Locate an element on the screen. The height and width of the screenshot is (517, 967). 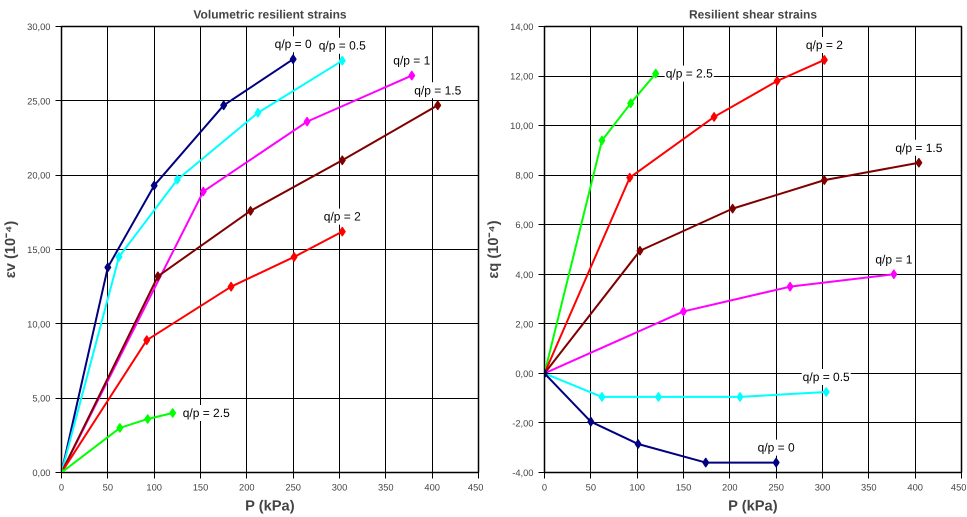
y-tick-label: 14,00 is located at coordinates (522, 27).